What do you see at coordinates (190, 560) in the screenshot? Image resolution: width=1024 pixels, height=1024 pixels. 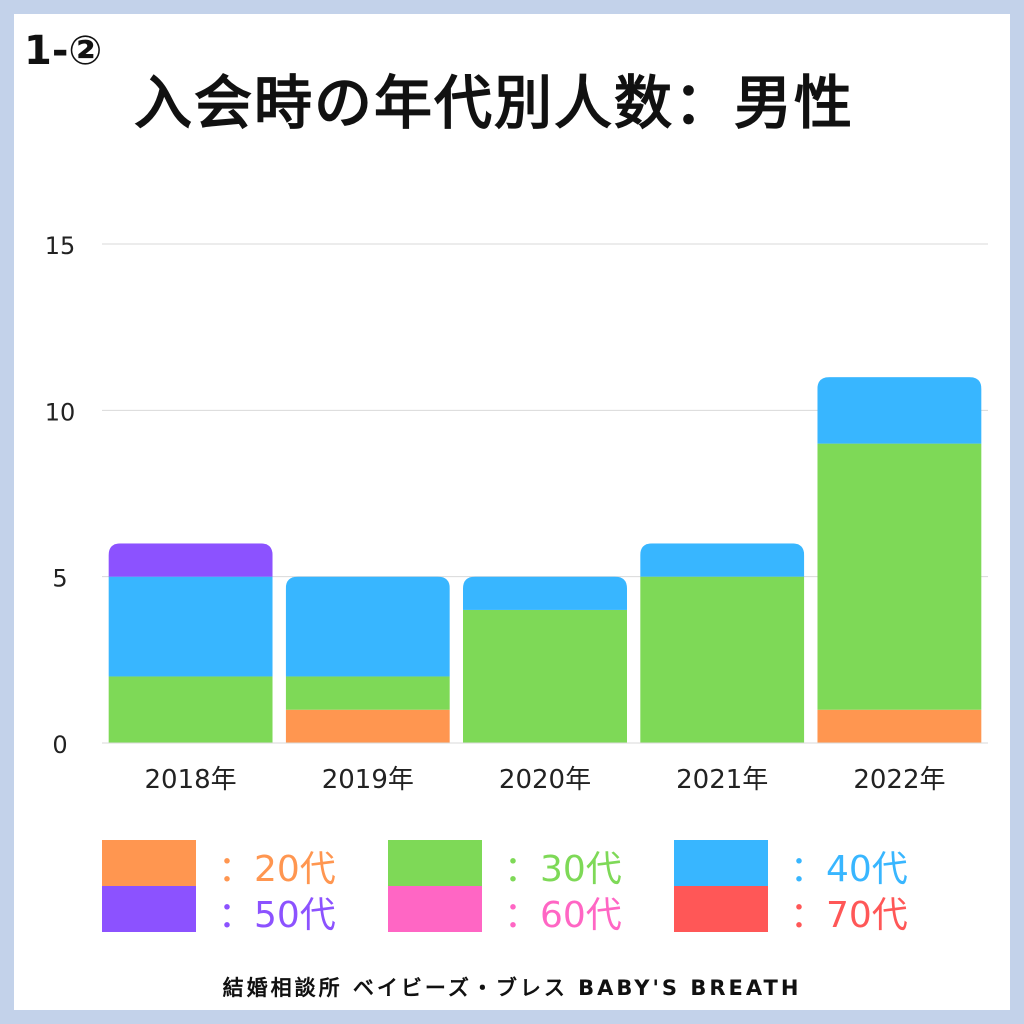 I see `bar-segment-50s` at bounding box center [190, 560].